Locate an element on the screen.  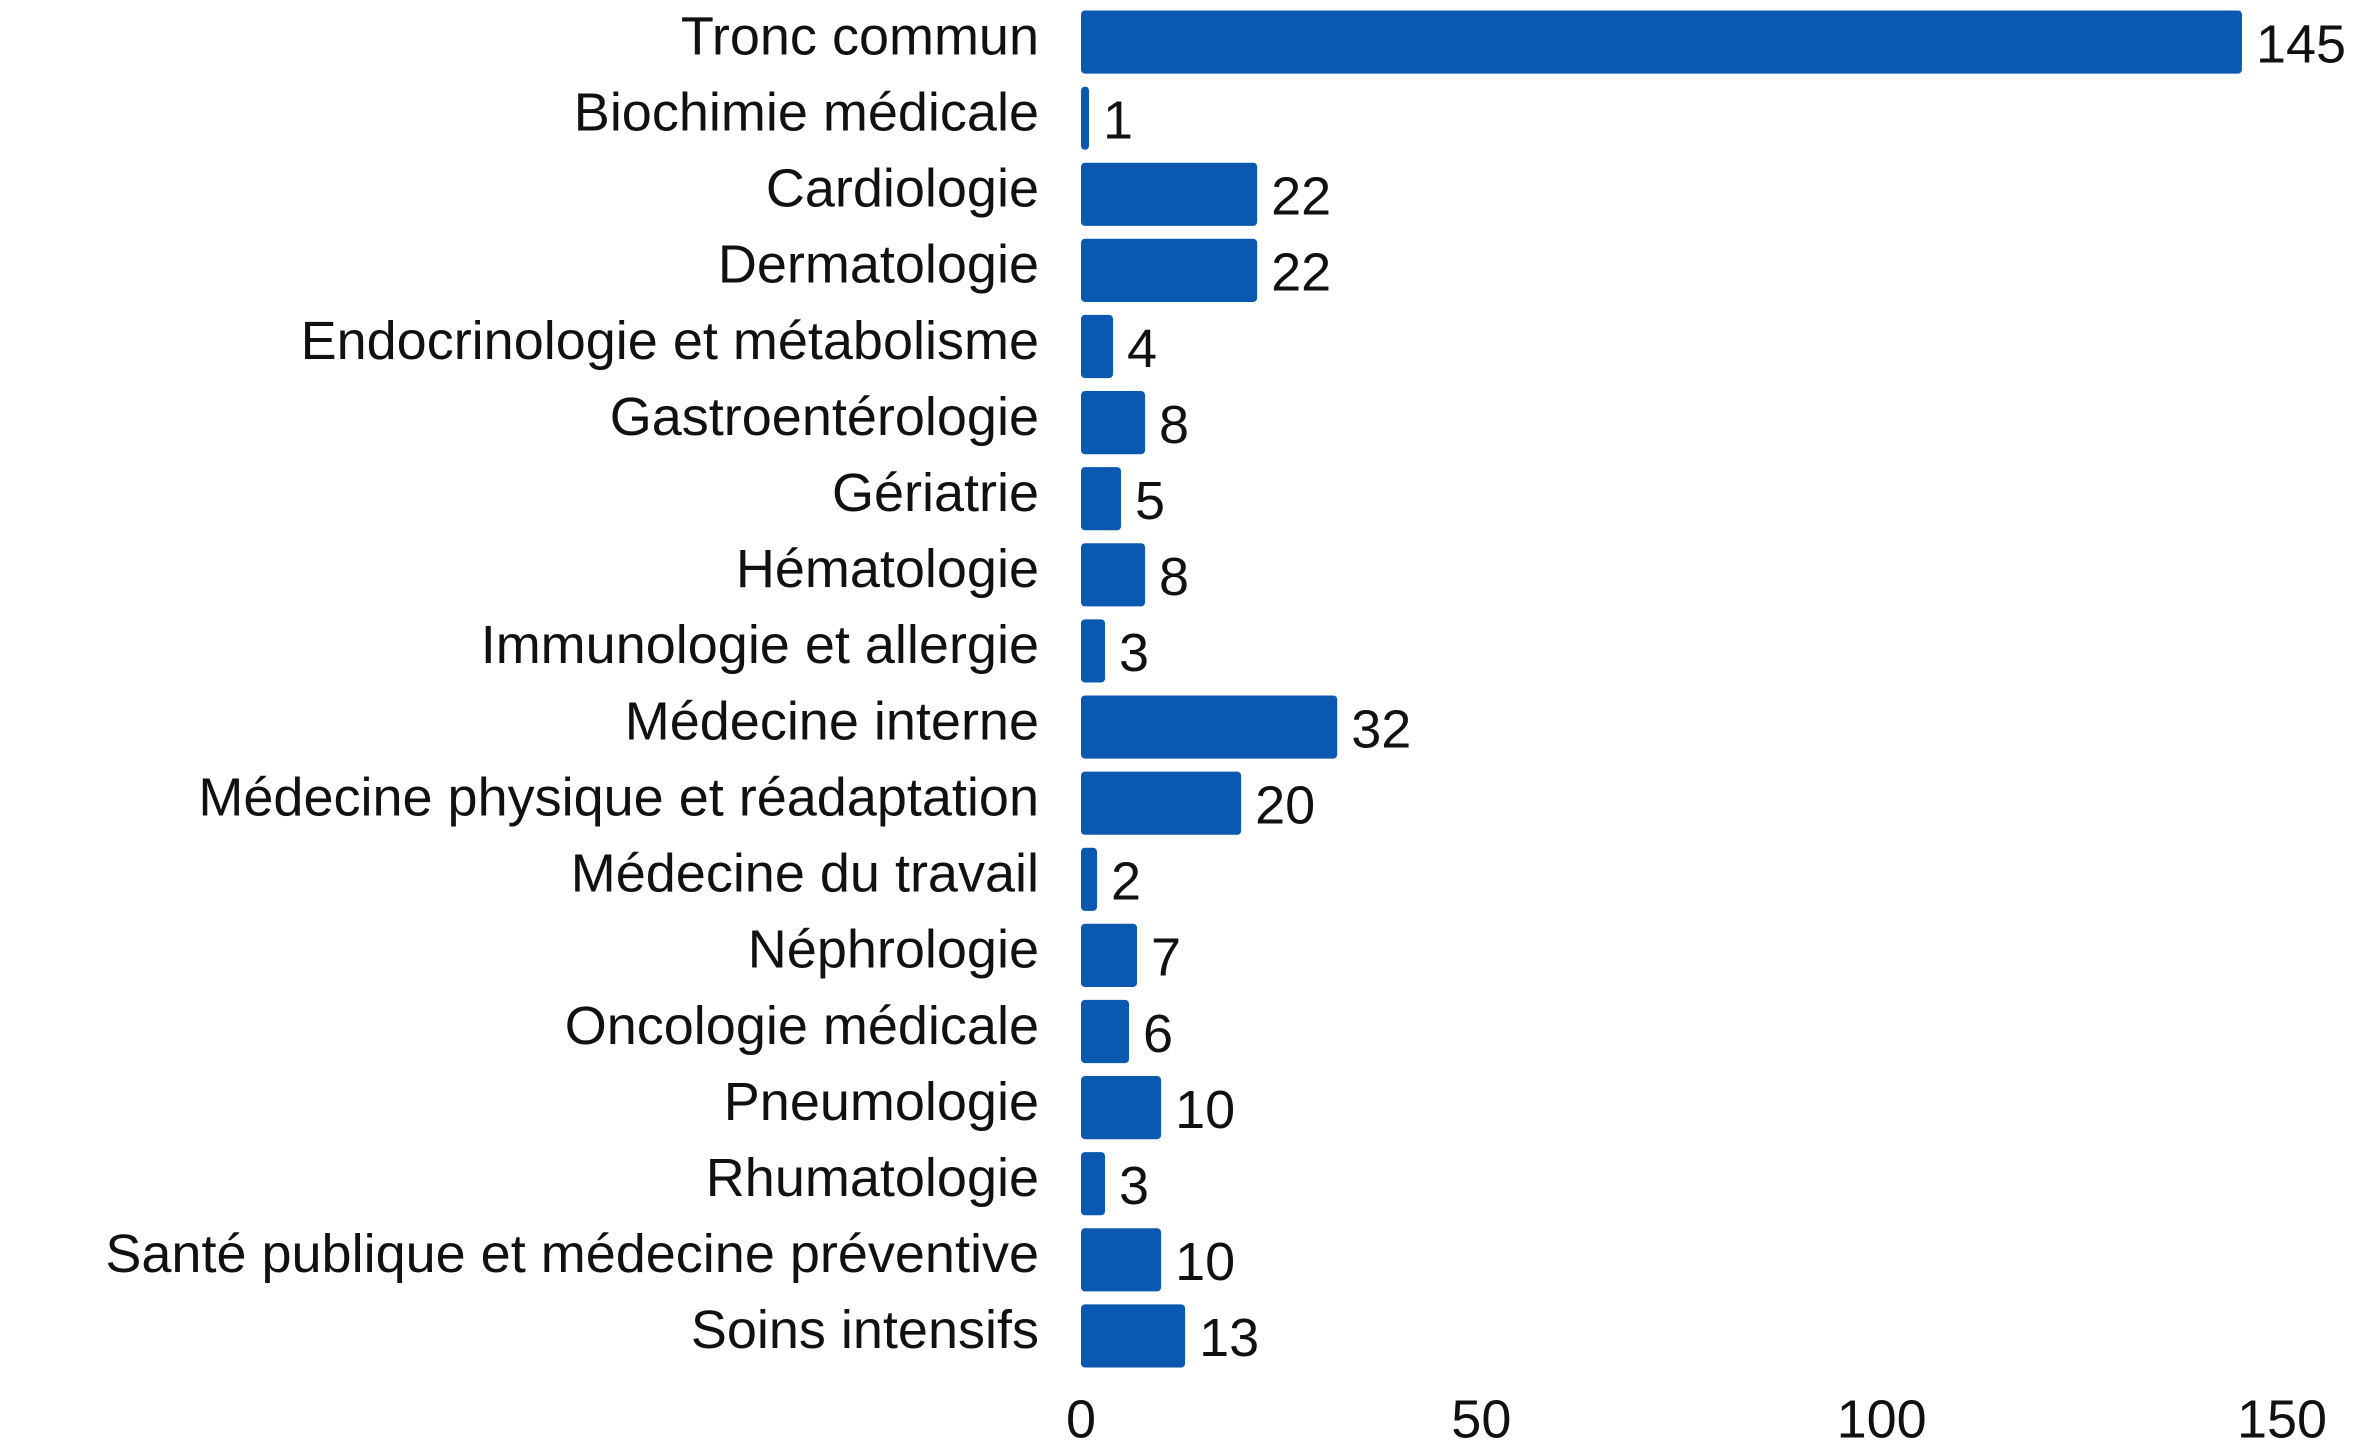
data-label: 145 is located at coordinates (2301, 44).